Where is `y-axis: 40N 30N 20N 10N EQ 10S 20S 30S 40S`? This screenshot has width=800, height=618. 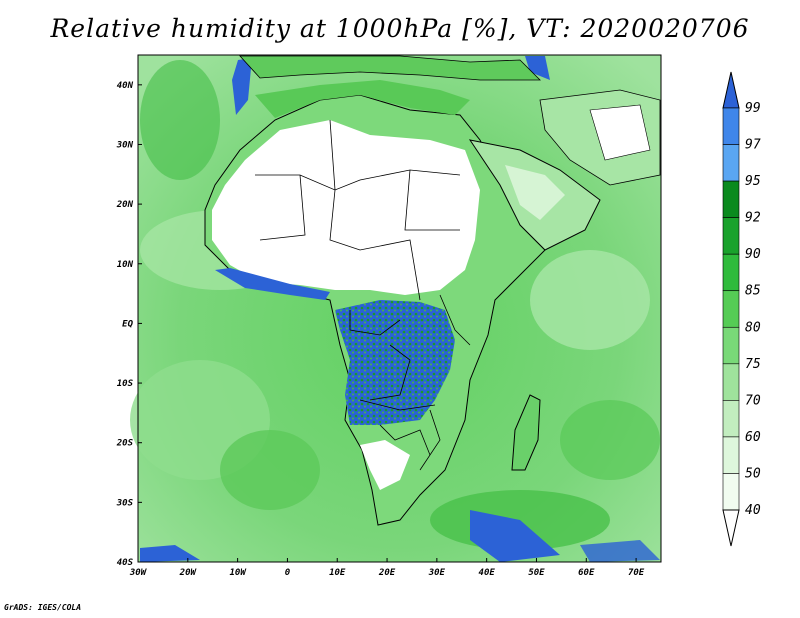
y-axis: 40N 30N 20N 10N EQ 10S 20S 30S 40S is located at coordinates (129, 324).